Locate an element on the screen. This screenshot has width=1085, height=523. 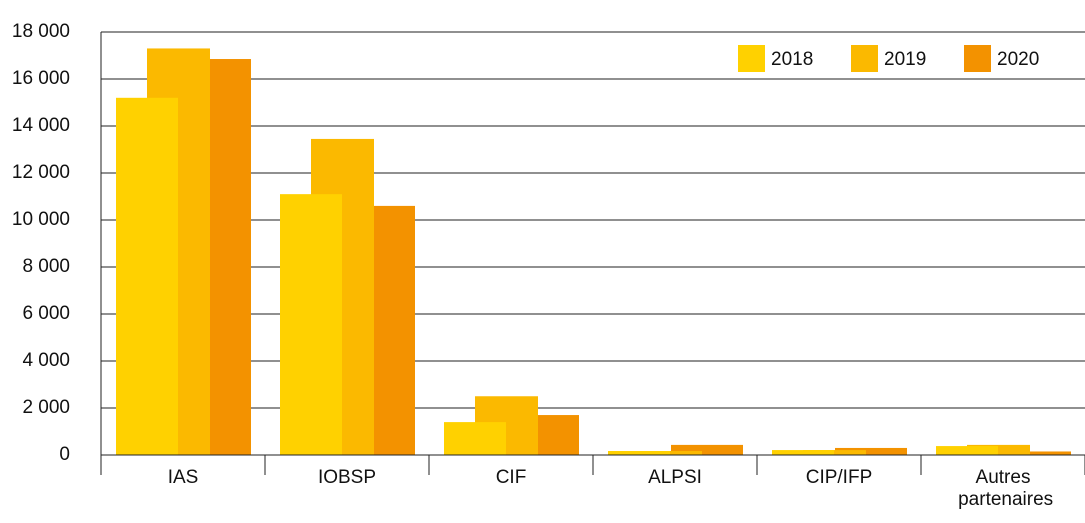
y-tick-label: 16 000 is located at coordinates (41, 78).